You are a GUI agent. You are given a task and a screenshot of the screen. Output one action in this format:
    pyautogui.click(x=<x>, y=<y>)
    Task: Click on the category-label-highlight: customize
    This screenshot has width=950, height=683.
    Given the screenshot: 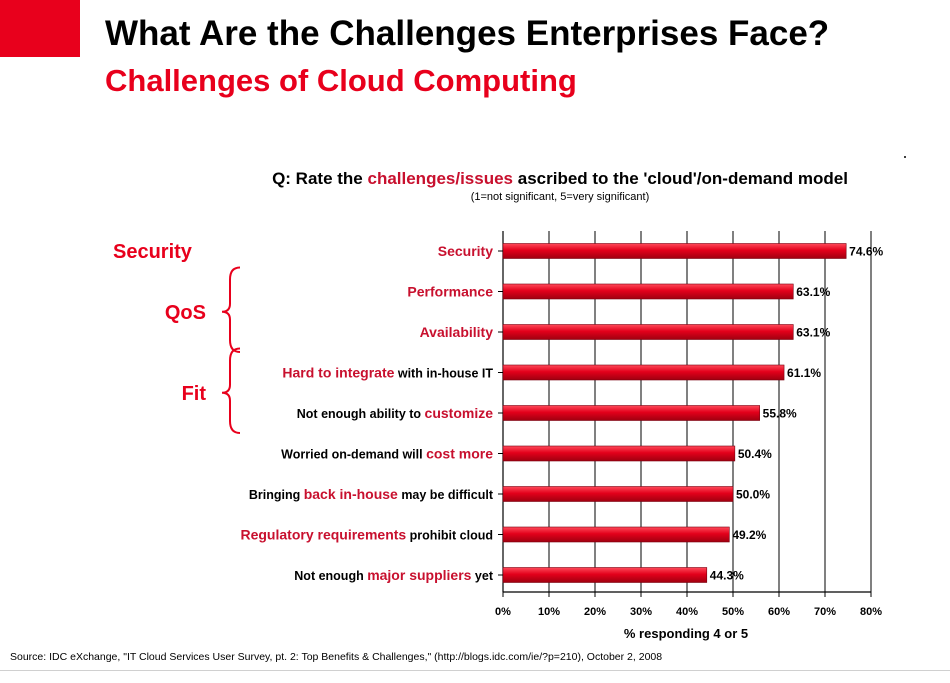 What is the action you would take?
    pyautogui.click(x=459, y=413)
    